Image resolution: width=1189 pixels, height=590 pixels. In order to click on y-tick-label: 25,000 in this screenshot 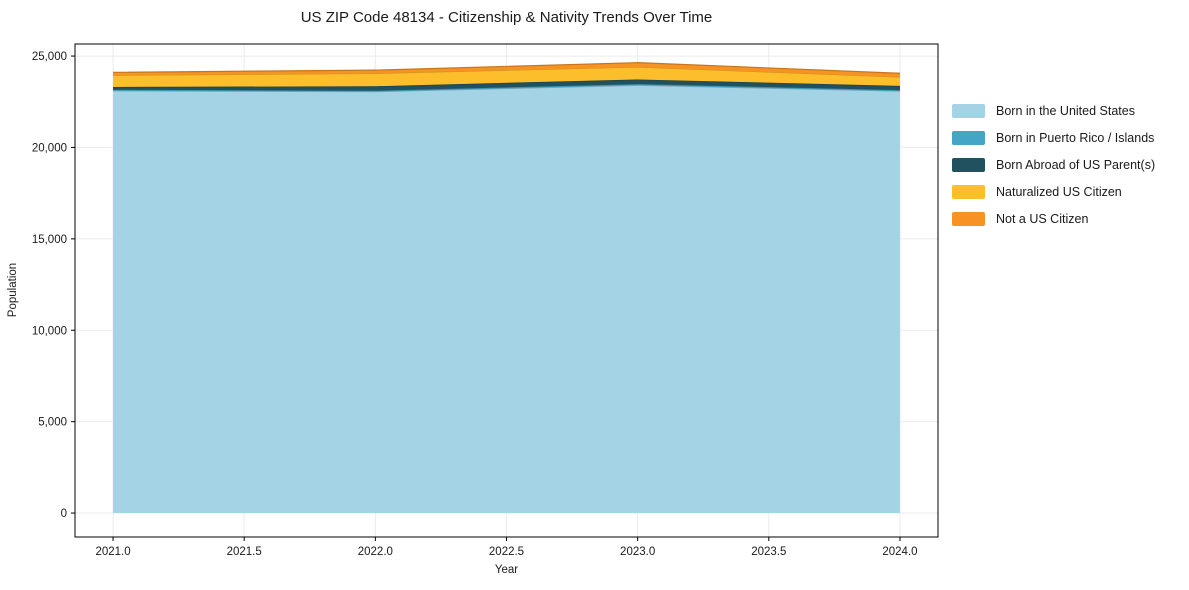, I will do `click(49, 57)`.